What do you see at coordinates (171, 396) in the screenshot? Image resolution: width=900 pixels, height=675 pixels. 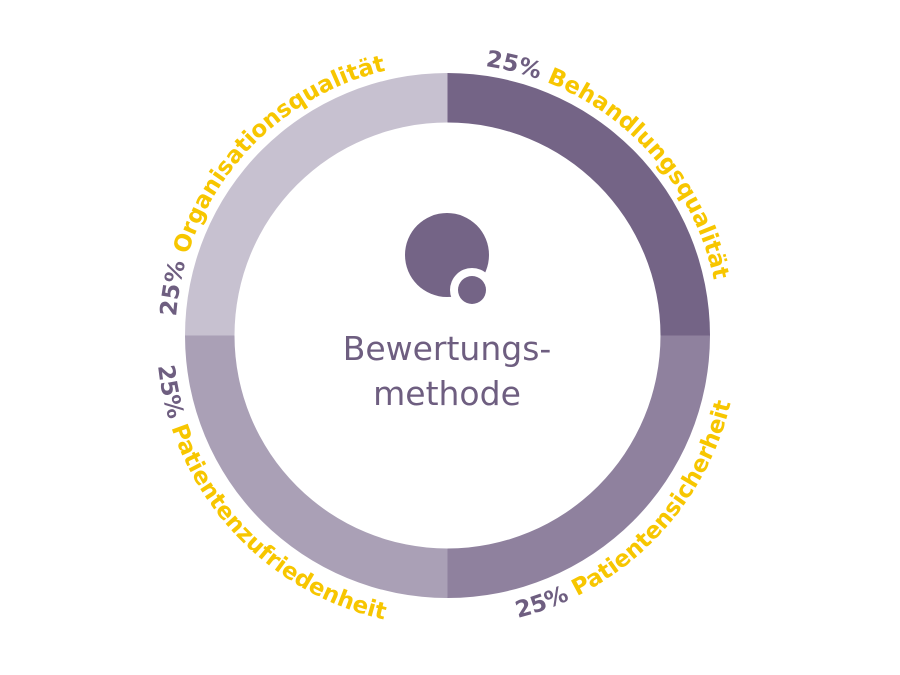 I see `slice-value-label: 25%` at bounding box center [171, 396].